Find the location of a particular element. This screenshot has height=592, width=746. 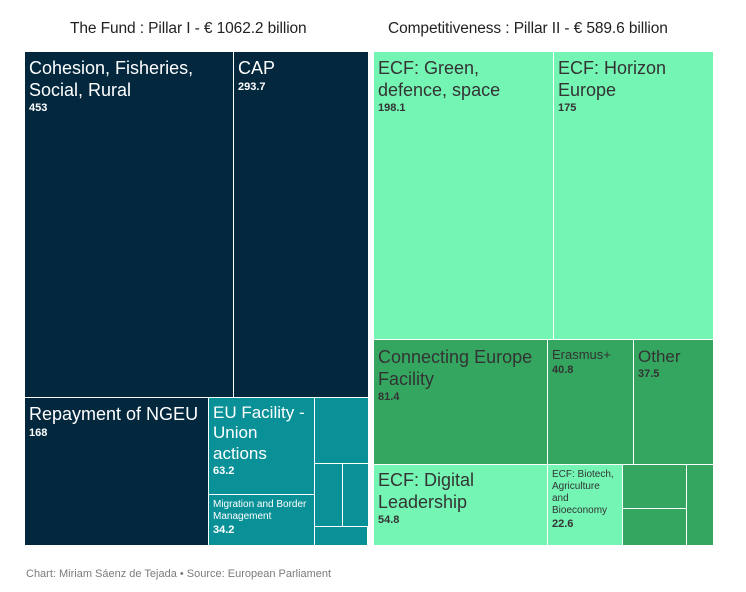

tile-value: 37.5 is located at coordinates (649, 374).